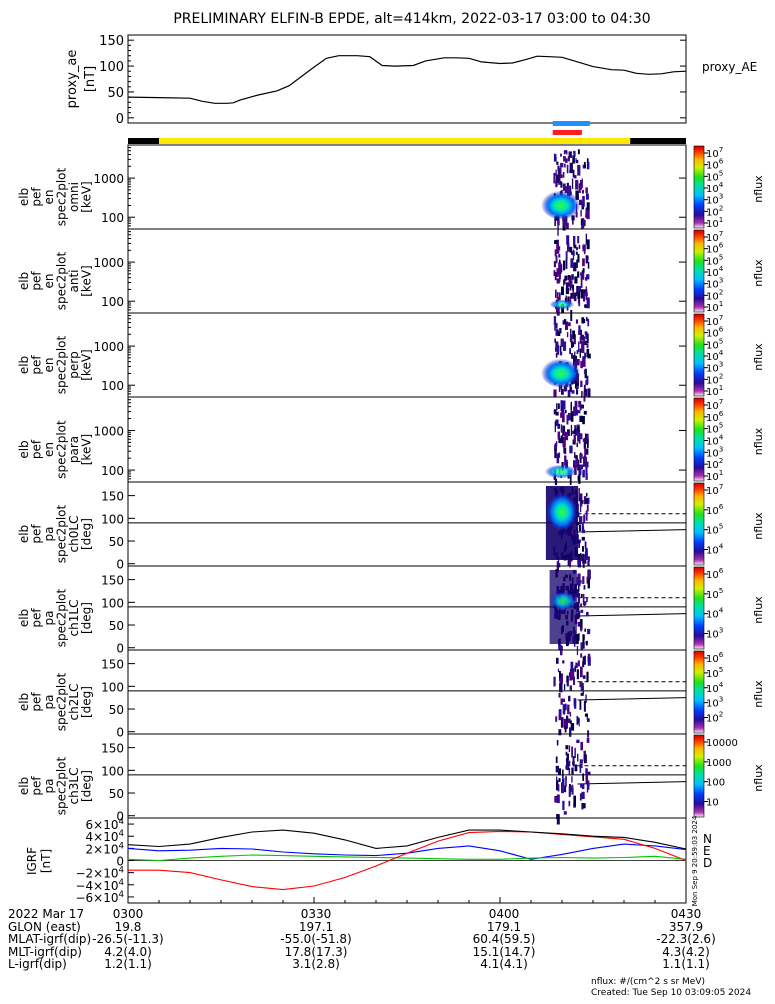 This screenshot has width=775, height=1004. What do you see at coordinates (62, 701) in the screenshot?
I see `panel-ylabel-line: spec2plot` at bounding box center [62, 701].